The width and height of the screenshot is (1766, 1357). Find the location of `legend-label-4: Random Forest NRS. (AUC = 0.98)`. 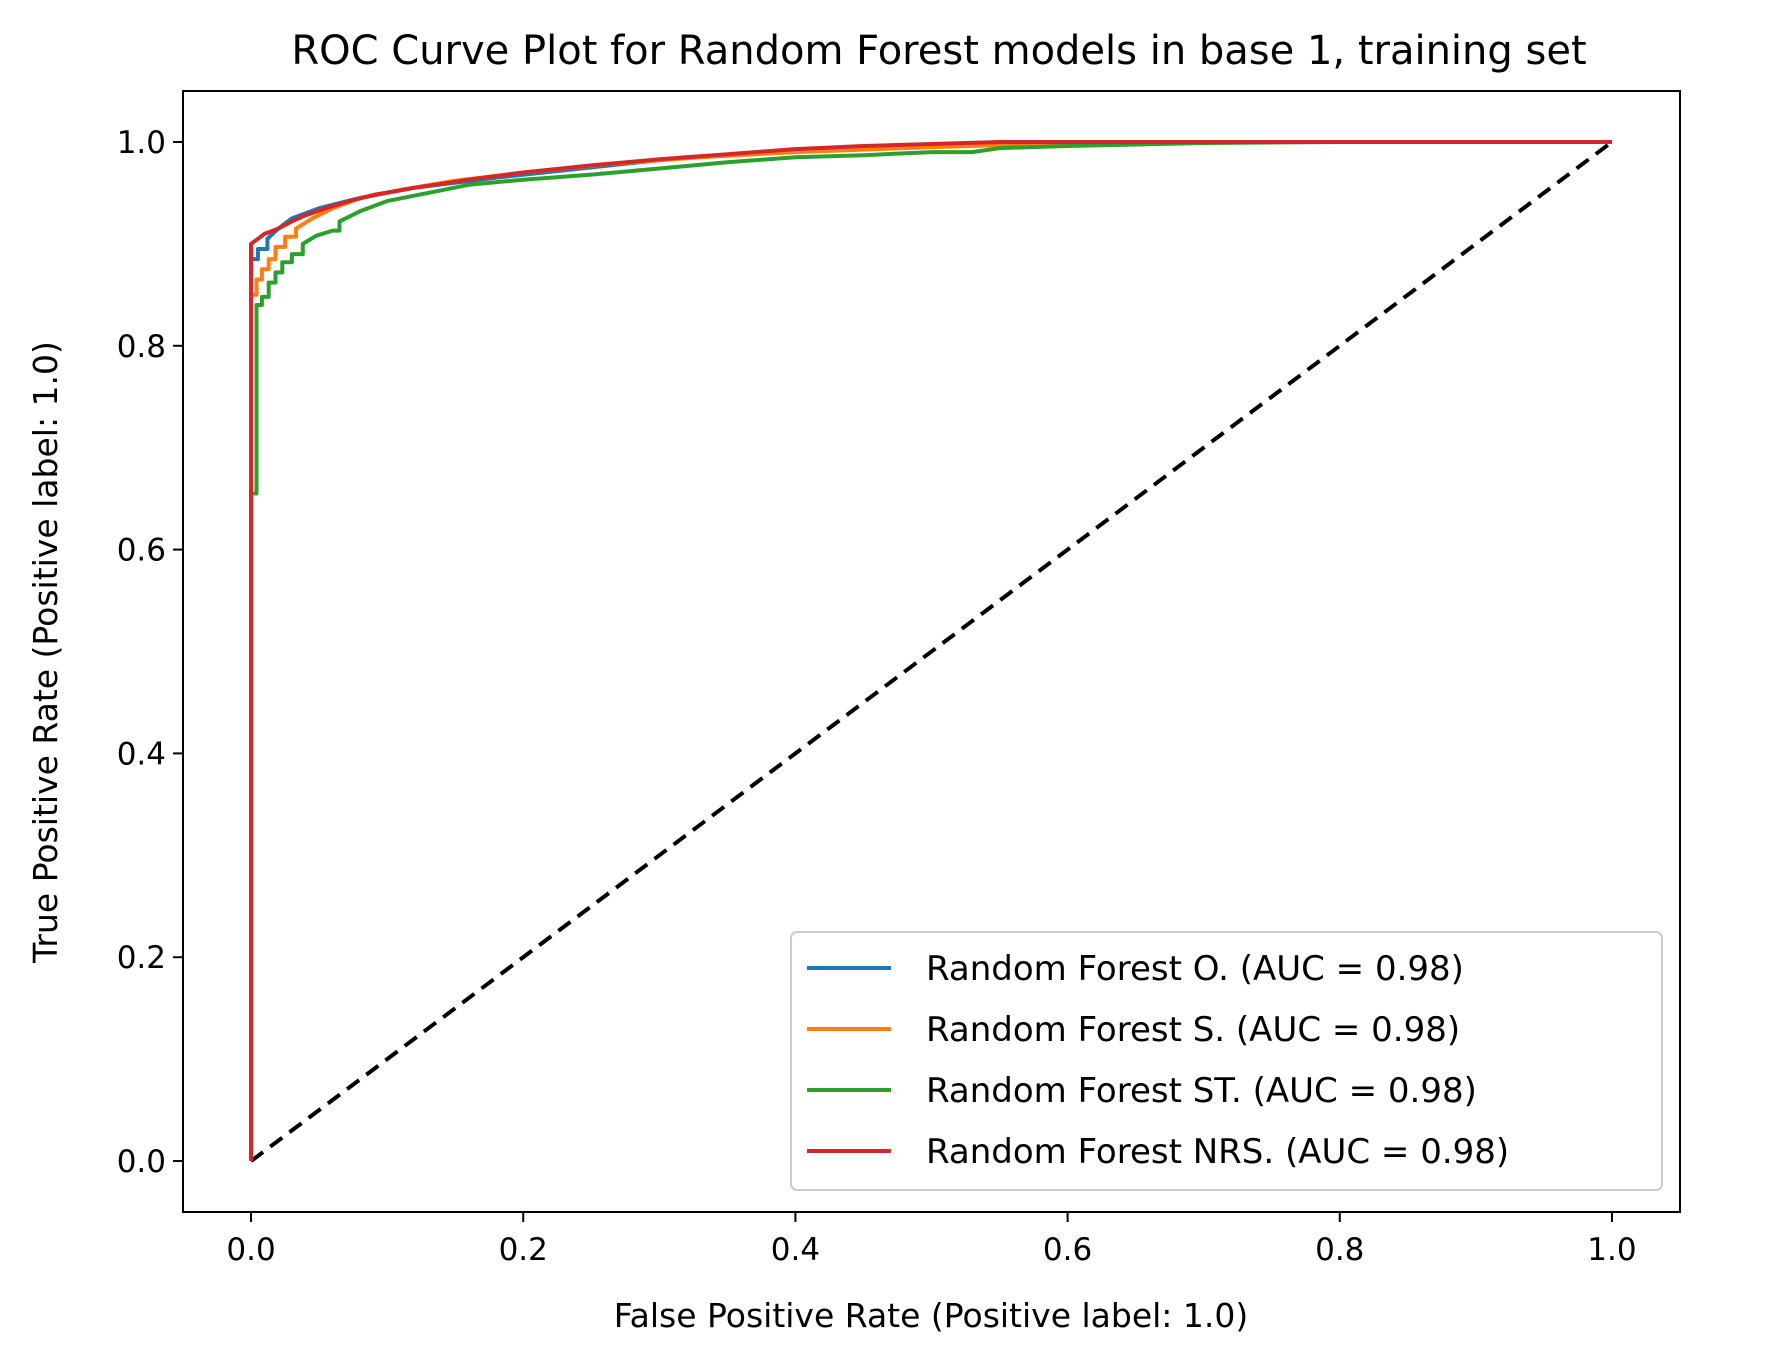

legend-label-4: Random Forest NRS. (AUC = 0.98) is located at coordinates (1217, 1152).